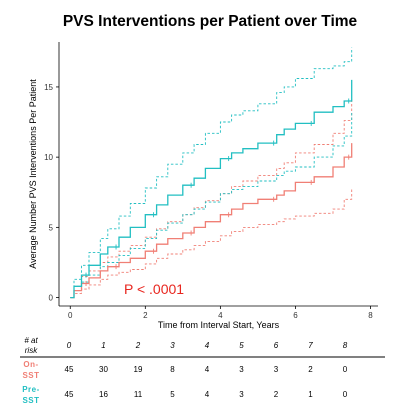  I want to click on risk-header-label-line1: # at, so click(31, 340).